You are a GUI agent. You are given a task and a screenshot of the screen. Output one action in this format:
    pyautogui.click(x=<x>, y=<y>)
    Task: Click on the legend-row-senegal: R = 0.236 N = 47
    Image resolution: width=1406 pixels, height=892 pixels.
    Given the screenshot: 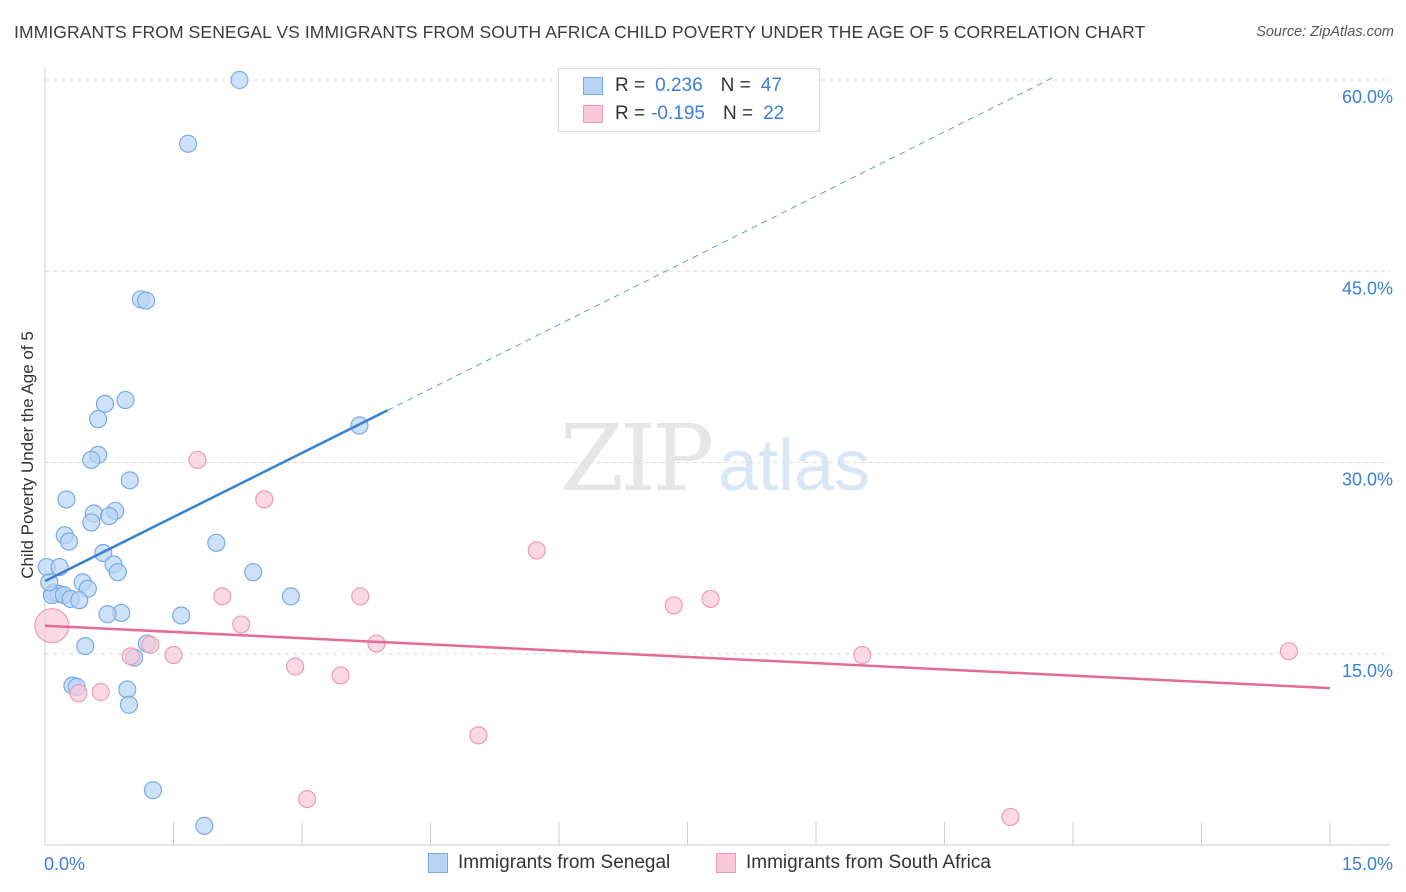 What is the action you would take?
    pyautogui.click(x=682, y=86)
    